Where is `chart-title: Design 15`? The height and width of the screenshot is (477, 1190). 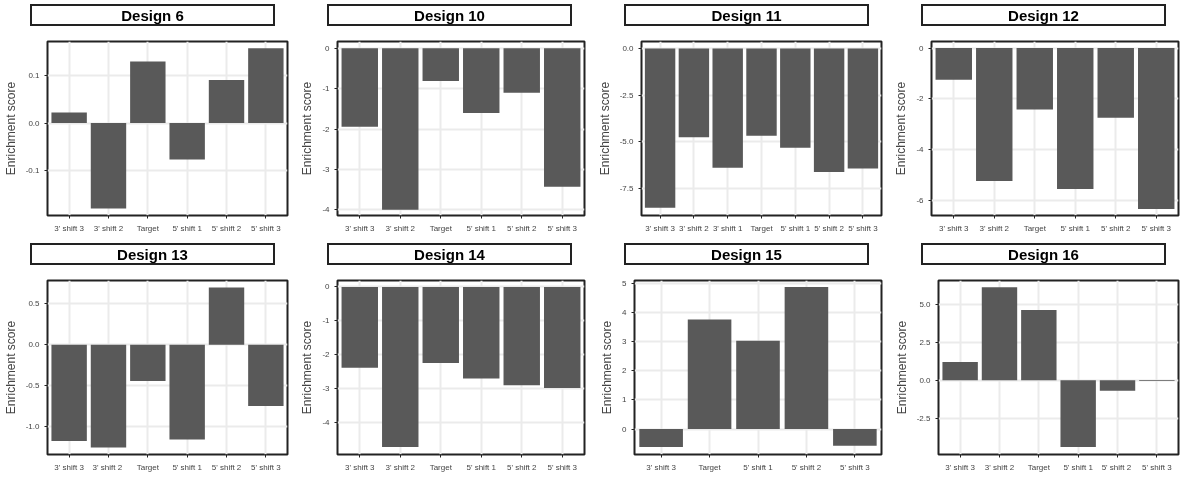
chart-title: Design 15 is located at coordinates (746, 255).